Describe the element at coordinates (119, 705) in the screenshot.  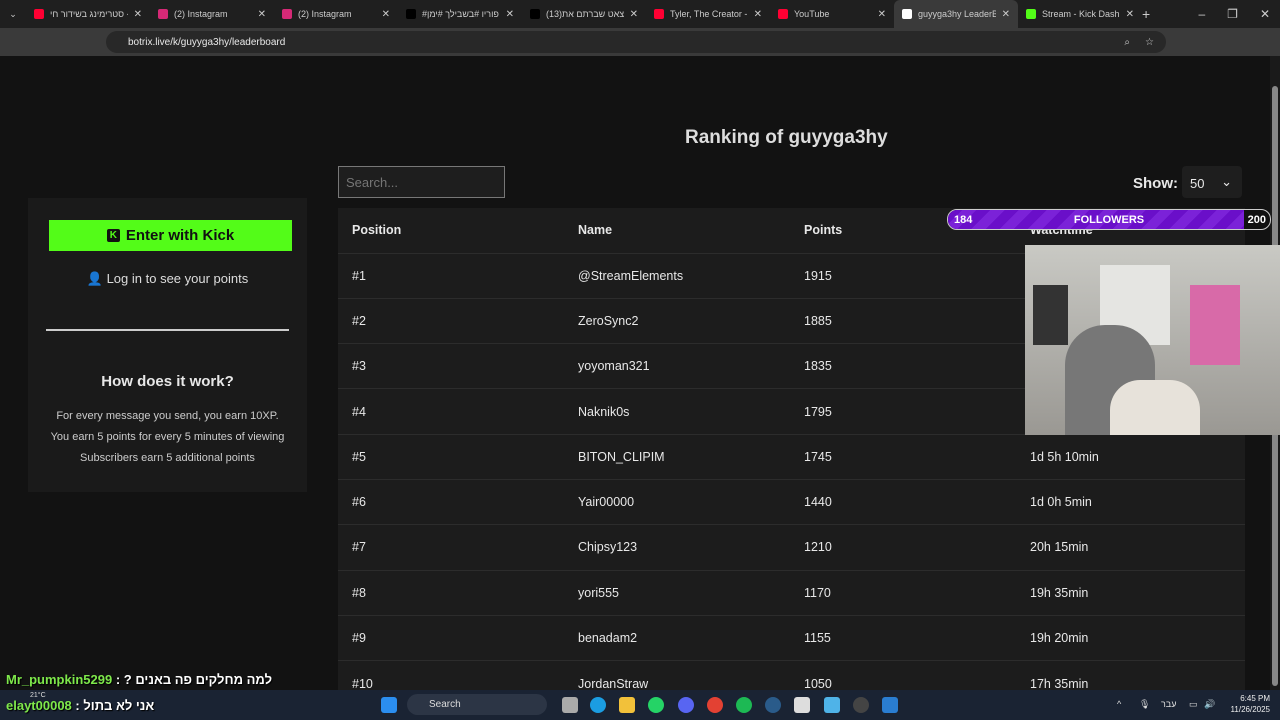
I see `chat-text: אני לא בתול` at that location.